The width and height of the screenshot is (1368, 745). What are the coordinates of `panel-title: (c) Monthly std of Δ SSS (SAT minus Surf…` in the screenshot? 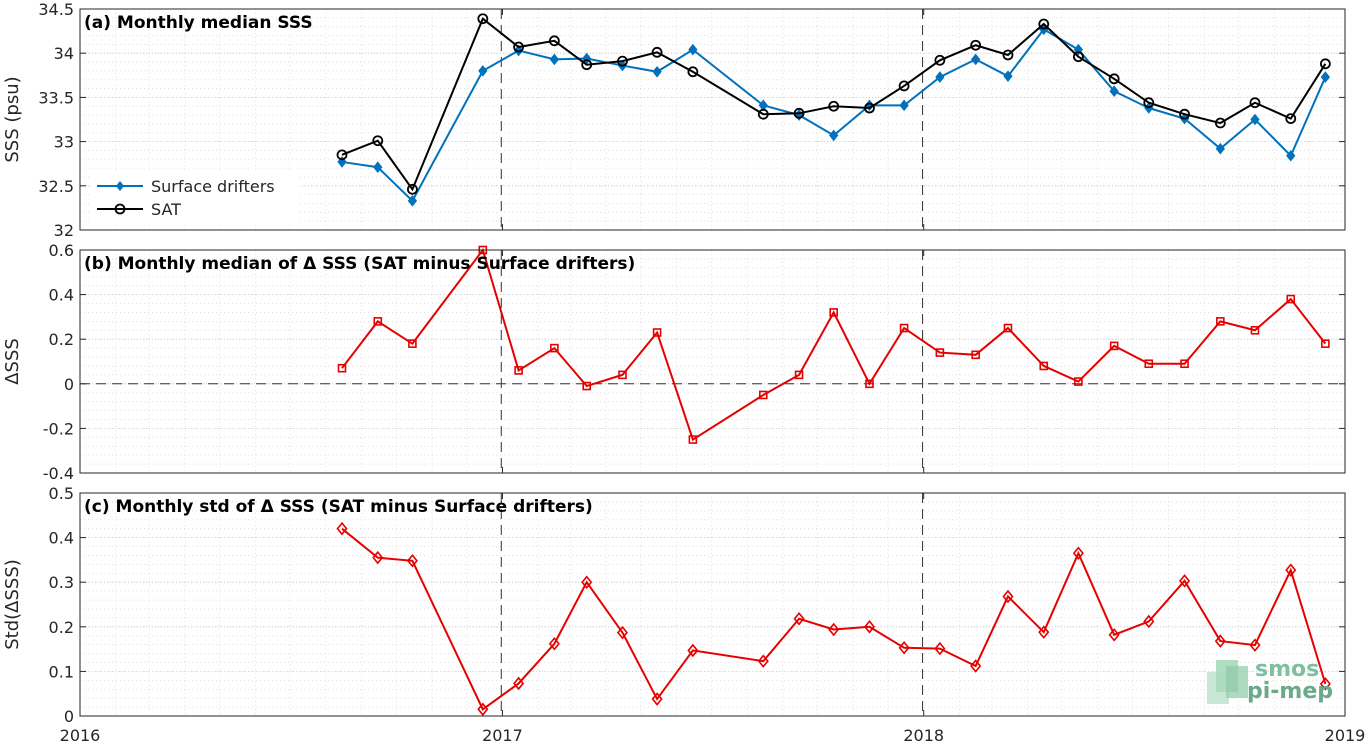 It's located at (338, 507).